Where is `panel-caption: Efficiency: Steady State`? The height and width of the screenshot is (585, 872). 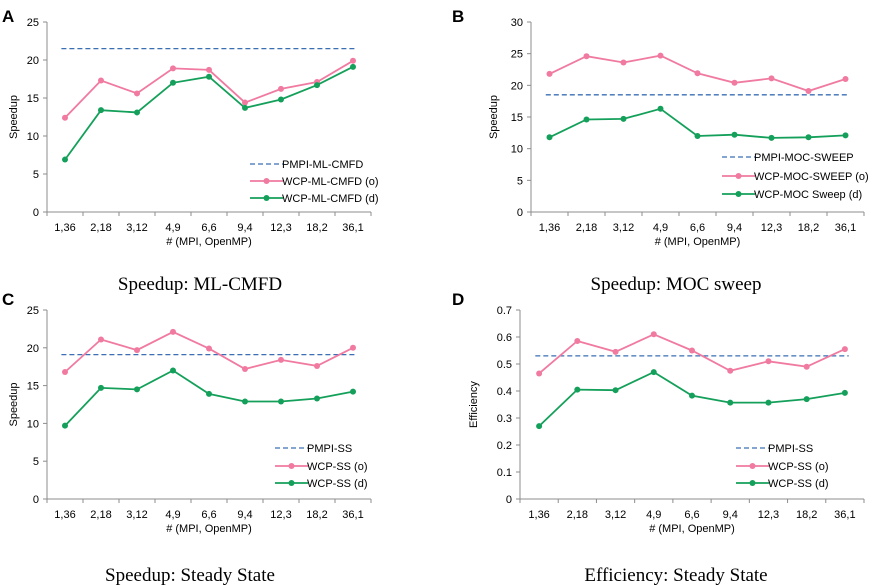 panel-caption: Efficiency: Steady State is located at coordinates (675, 575).